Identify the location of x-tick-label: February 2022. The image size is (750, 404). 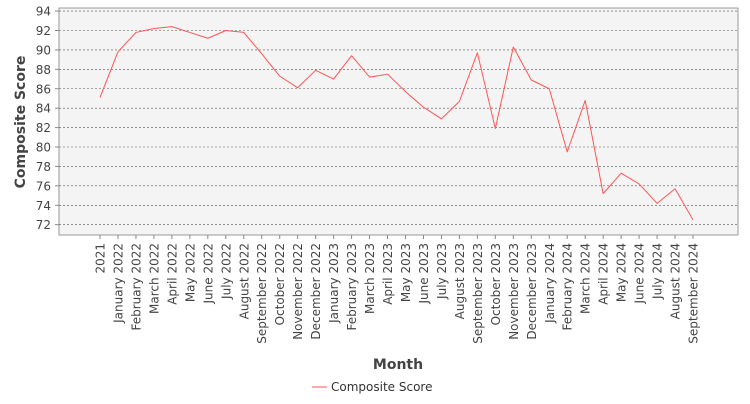
(136, 287).